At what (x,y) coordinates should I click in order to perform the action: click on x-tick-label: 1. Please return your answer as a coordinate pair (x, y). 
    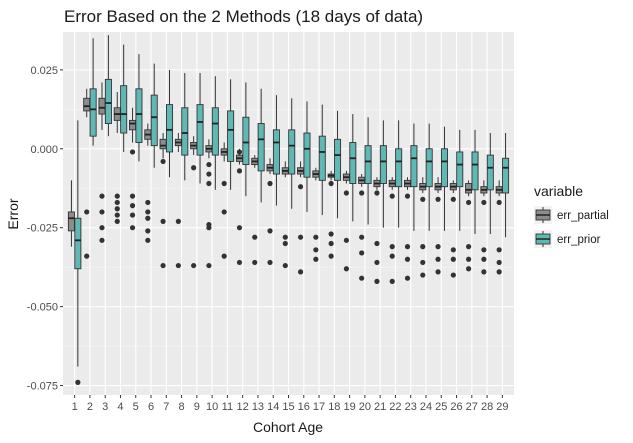
    Looking at the image, I should click on (75, 407).